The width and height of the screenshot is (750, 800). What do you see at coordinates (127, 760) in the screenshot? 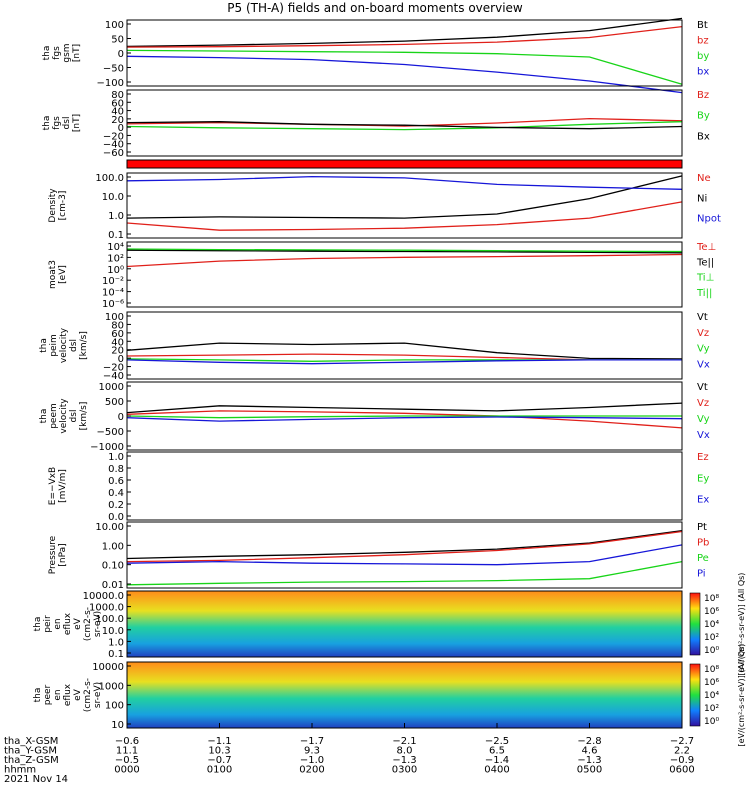
I see `ephemeris-value: −0.5` at bounding box center [127, 760].